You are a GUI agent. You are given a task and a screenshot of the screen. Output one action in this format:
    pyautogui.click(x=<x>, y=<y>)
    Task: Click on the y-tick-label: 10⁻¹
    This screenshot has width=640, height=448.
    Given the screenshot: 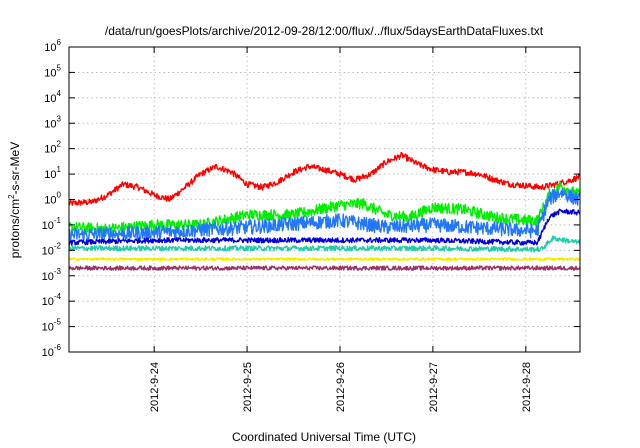 What is the action you would take?
    pyautogui.click(x=52, y=224)
    